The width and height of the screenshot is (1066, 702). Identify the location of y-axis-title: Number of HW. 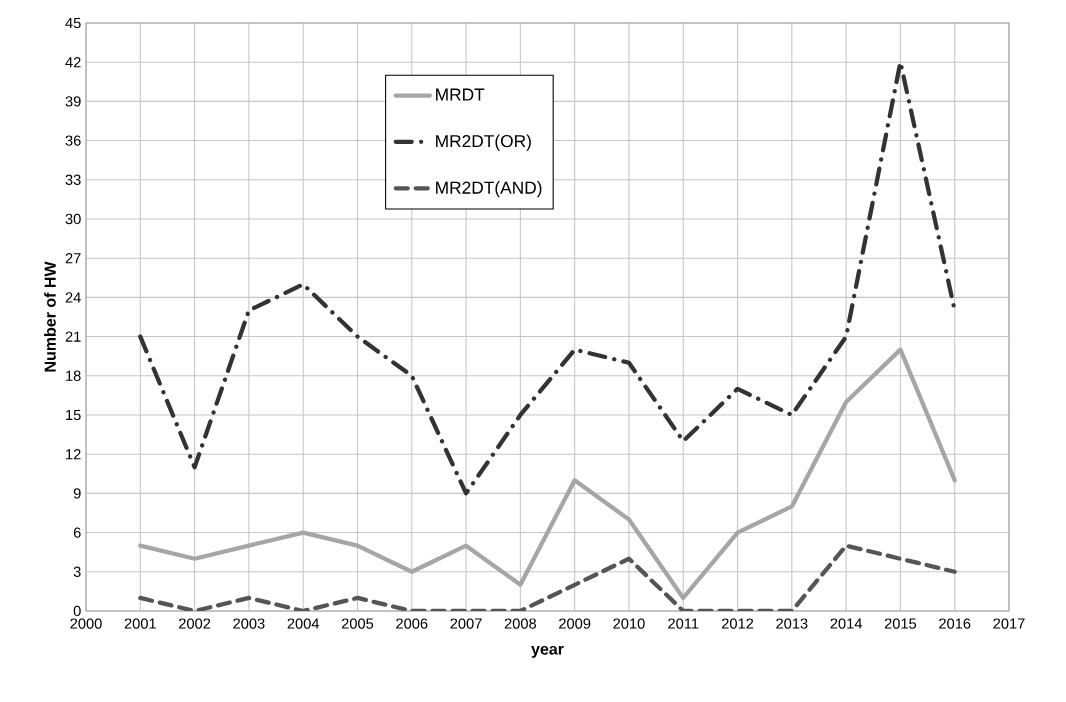
(50, 316).